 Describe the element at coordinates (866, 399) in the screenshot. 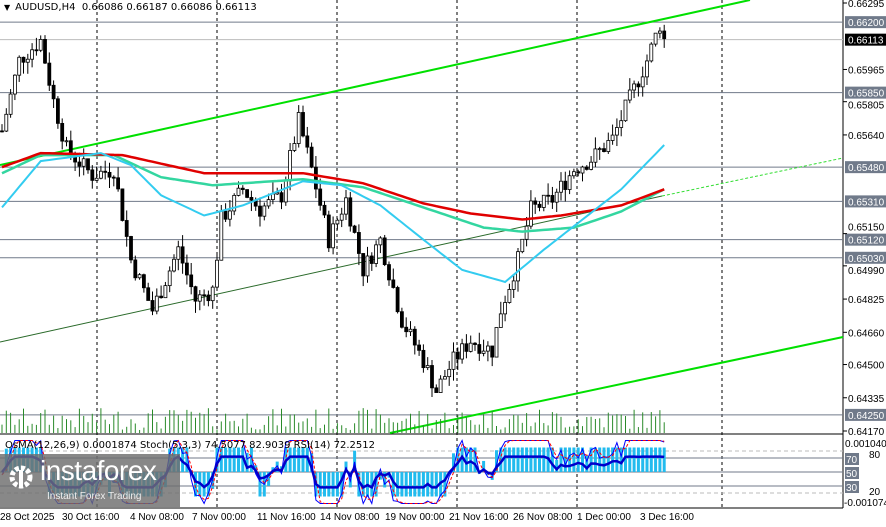

I see `price-tick-label: 0.64335` at that location.